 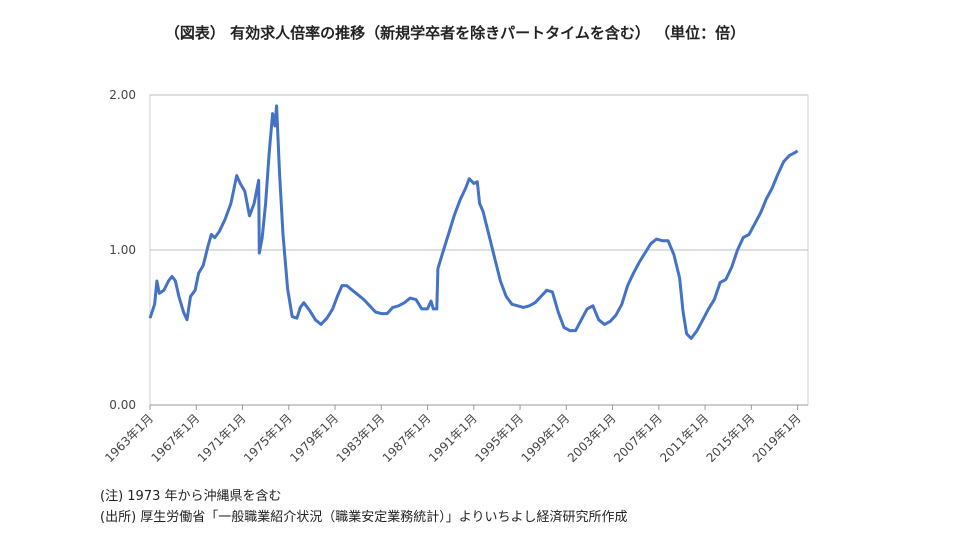 I want to click on x-tick-label: 2011年1月, so click(x=684, y=438).